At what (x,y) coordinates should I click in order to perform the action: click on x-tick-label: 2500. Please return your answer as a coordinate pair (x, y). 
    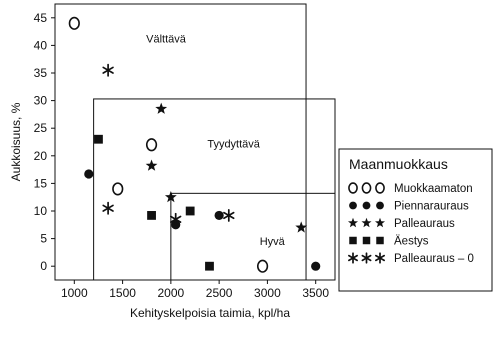
    Looking at the image, I should click on (219, 293).